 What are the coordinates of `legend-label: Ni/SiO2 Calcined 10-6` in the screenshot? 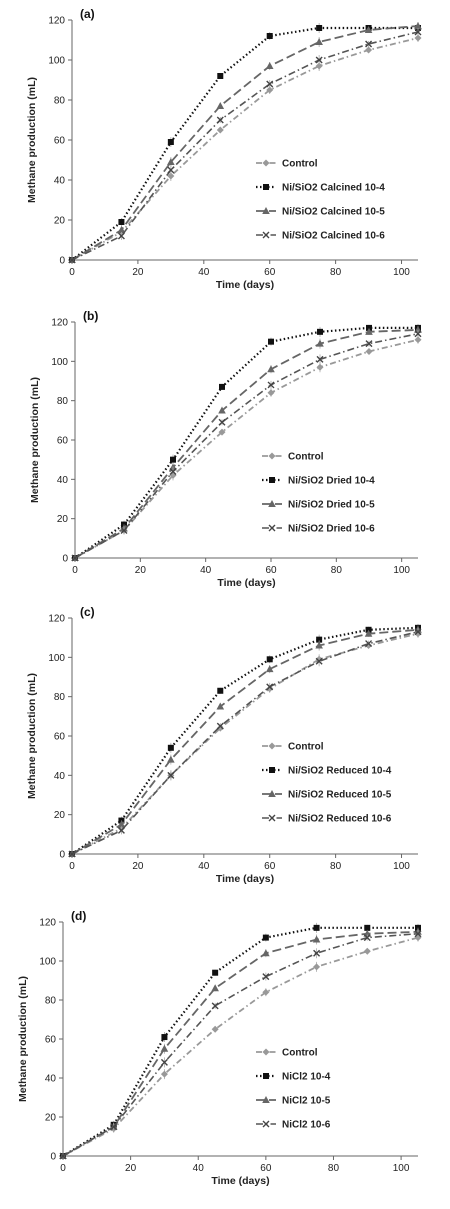 It's located at (333, 236).